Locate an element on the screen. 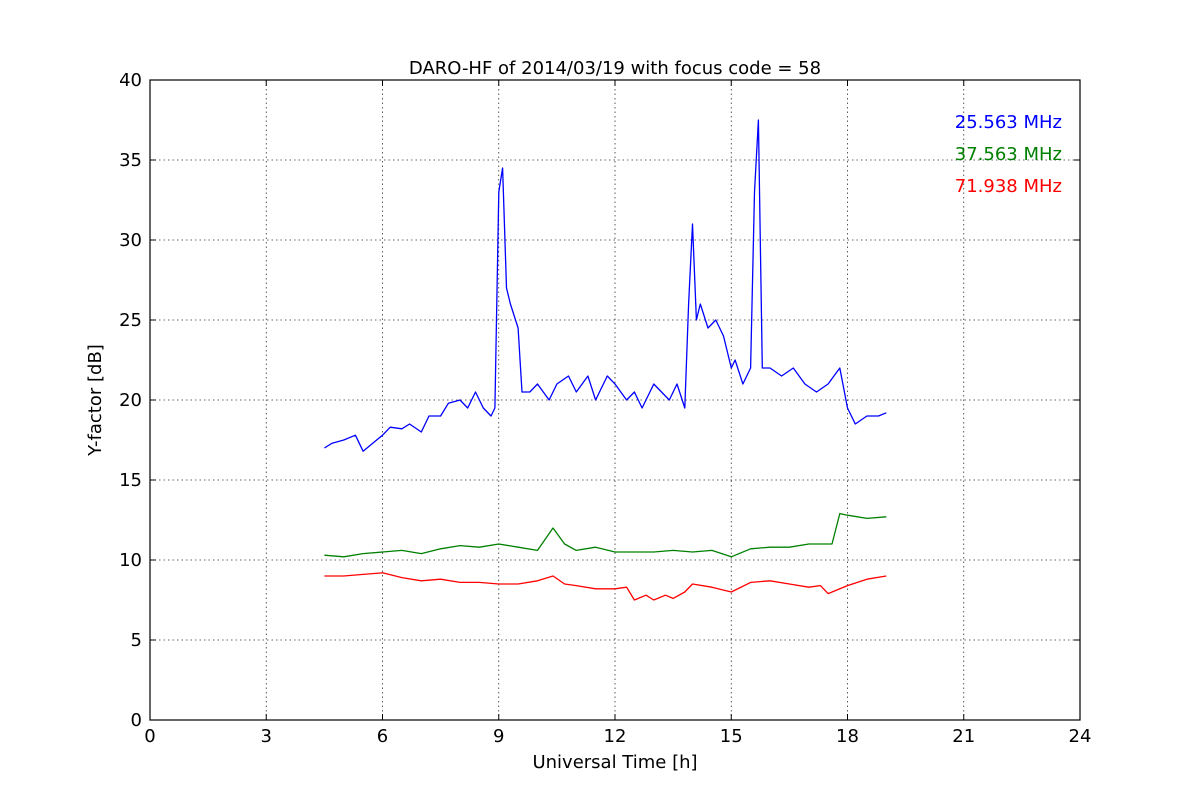 Image resolution: width=1200 pixels, height=800 pixels. x-tick-label: 0 is located at coordinates (149, 736).